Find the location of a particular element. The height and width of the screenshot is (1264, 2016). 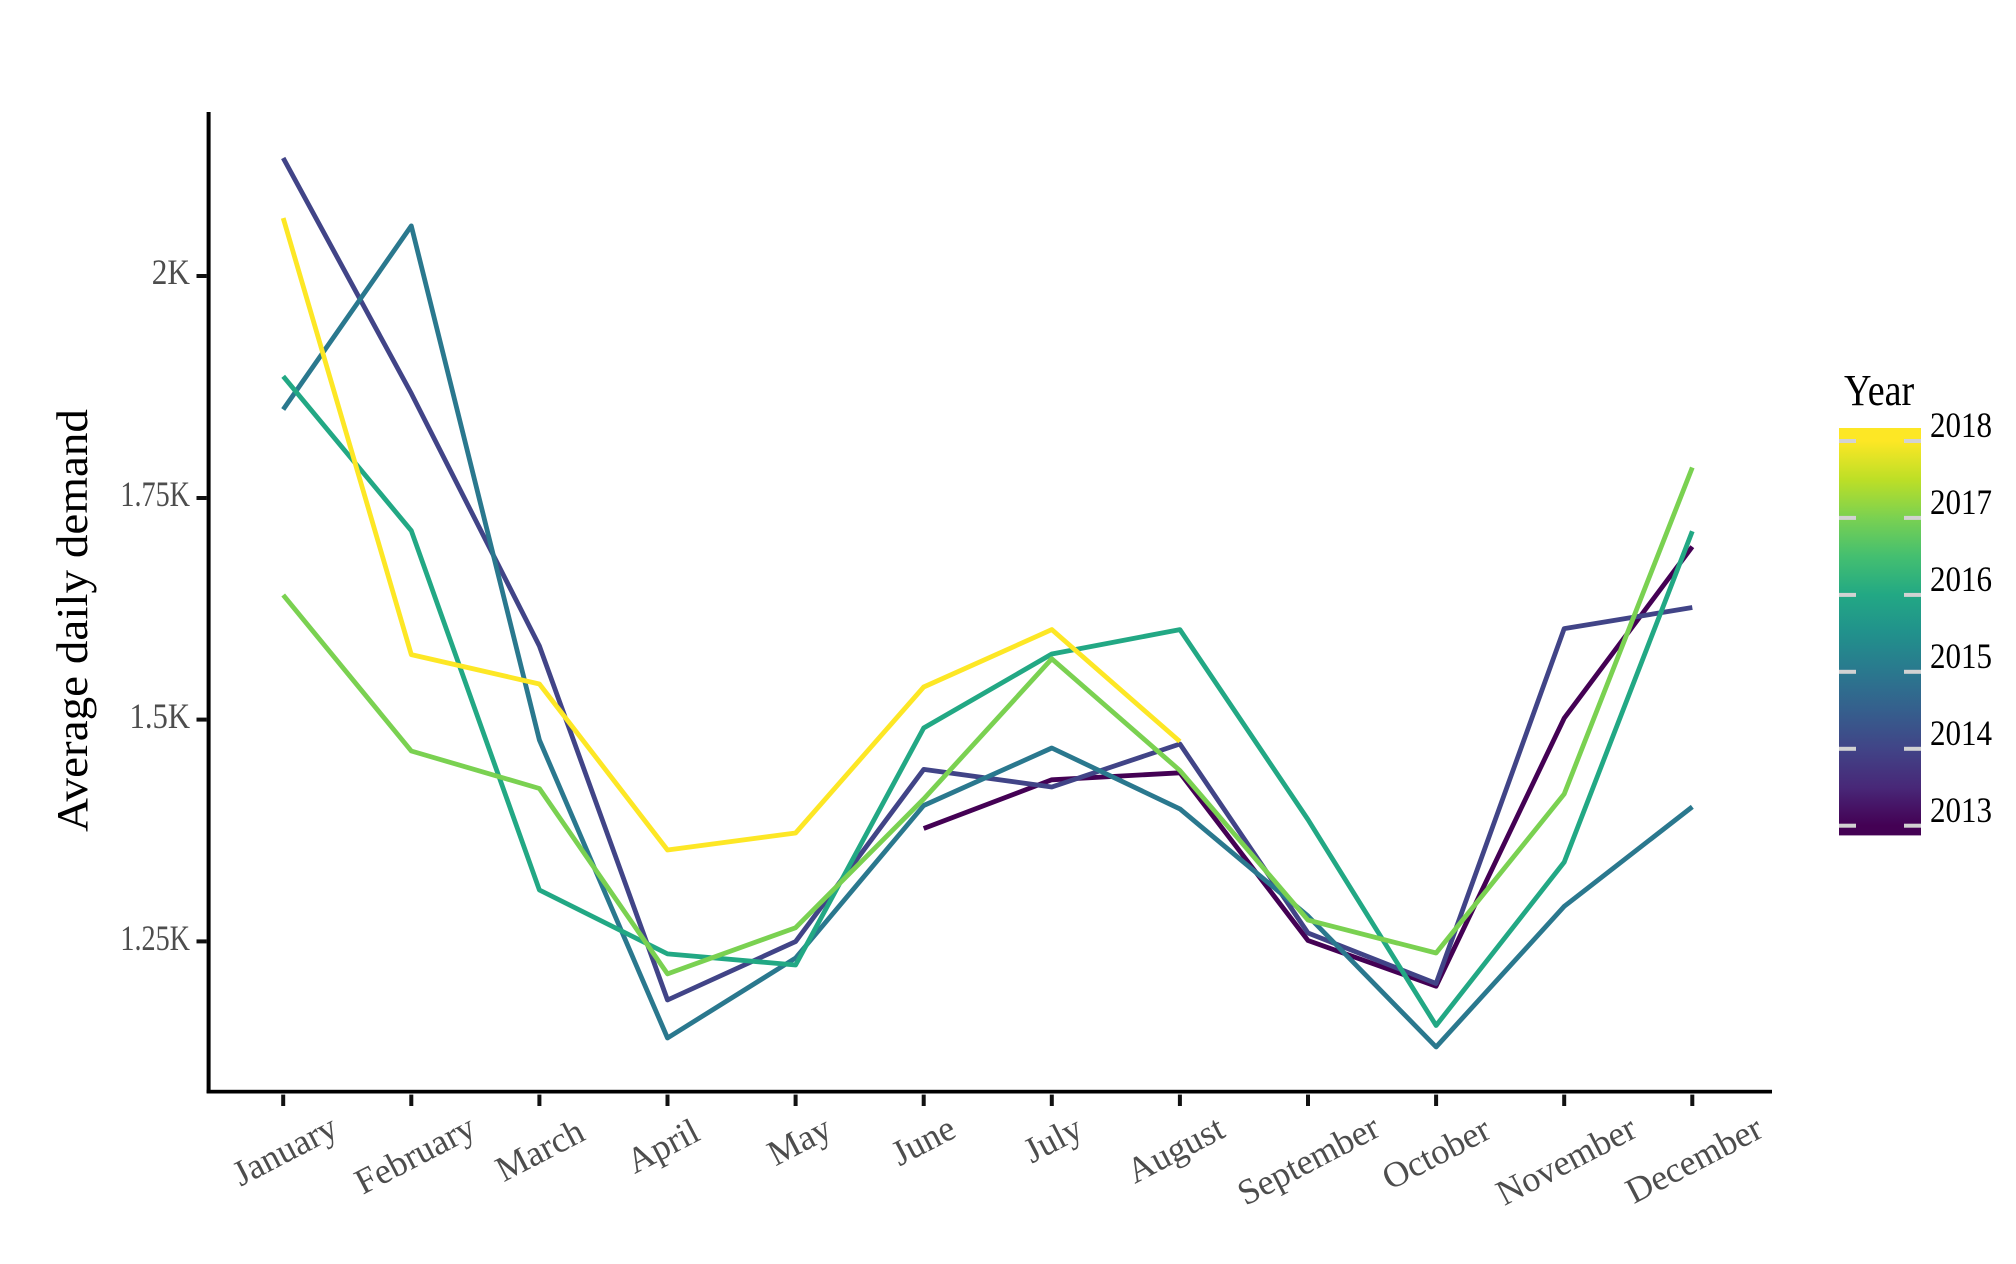

svg-text: 1.25K is located at coordinates (155, 938).